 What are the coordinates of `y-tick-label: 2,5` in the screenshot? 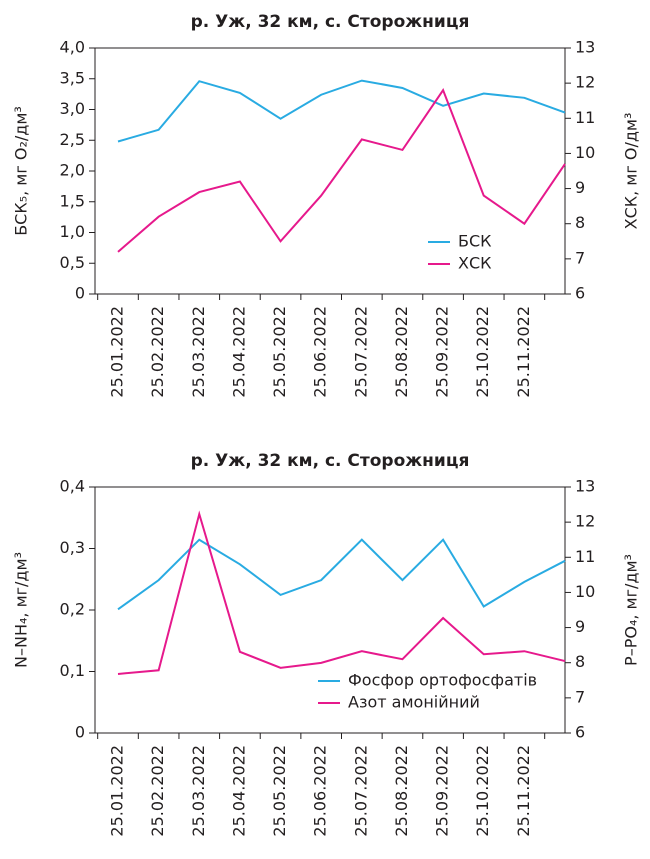 It's located at (72, 139).